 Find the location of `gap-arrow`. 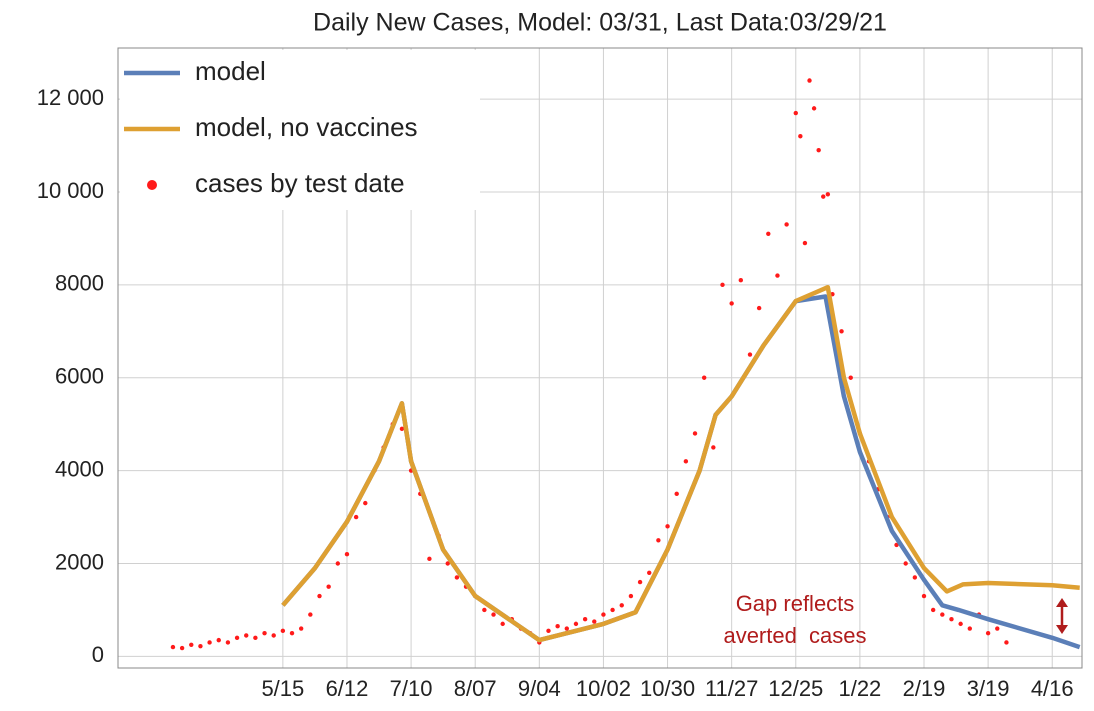

gap-arrow is located at coordinates (1062, 616).